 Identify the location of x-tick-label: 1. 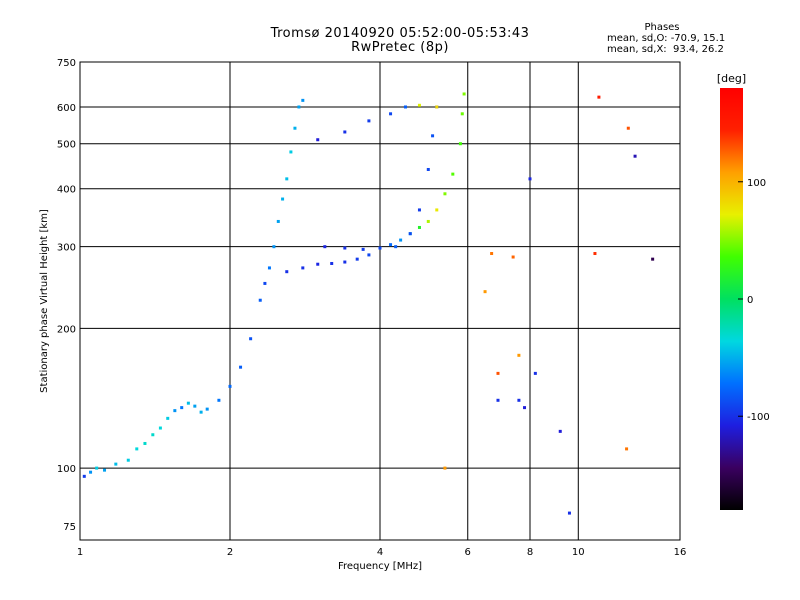
(80, 552).